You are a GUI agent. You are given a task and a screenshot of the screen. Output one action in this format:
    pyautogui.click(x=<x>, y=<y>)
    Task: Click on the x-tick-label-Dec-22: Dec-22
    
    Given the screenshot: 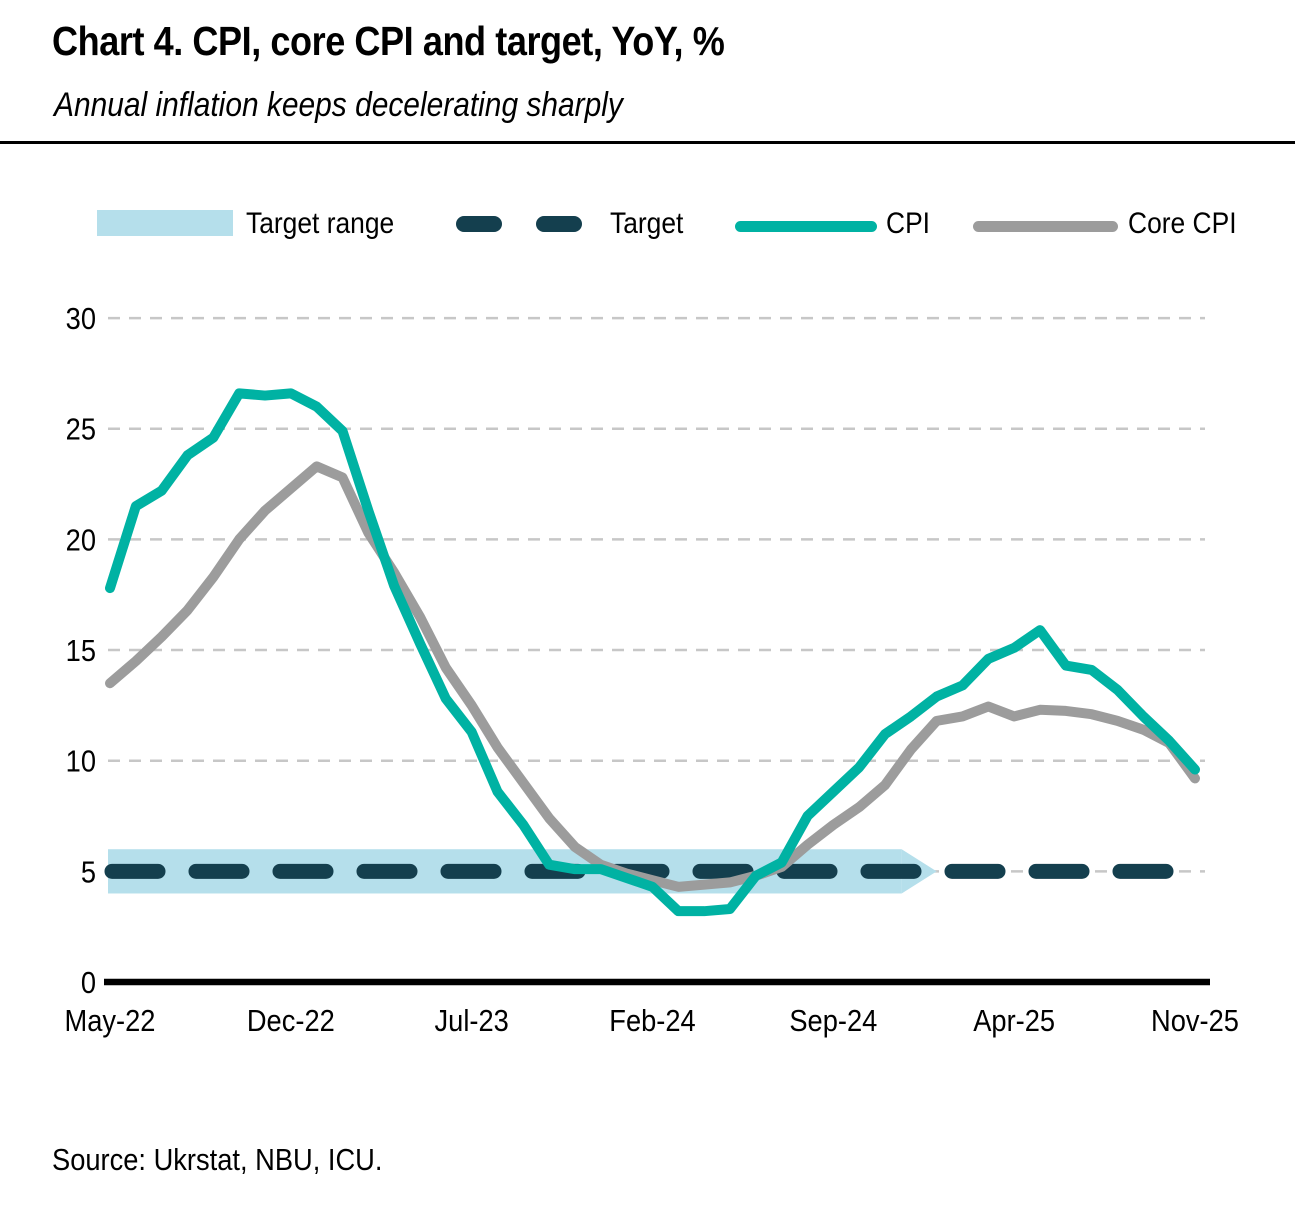 What is the action you would take?
    pyautogui.click(x=291, y=1021)
    